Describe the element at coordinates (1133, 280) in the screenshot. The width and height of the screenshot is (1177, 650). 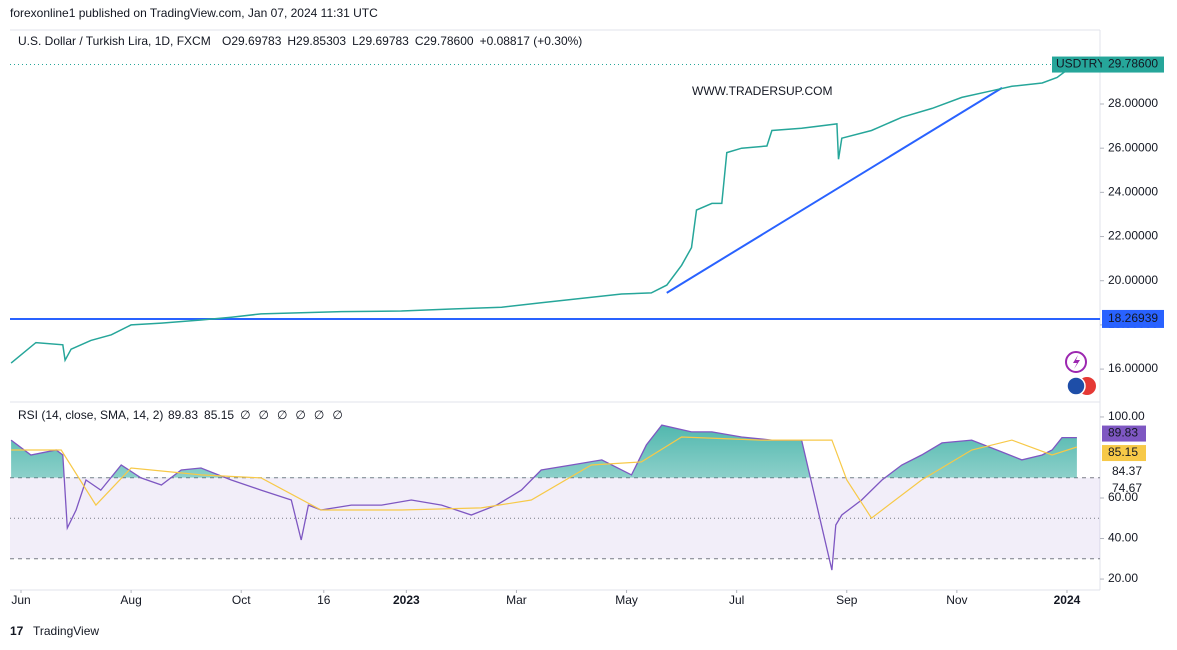
I see `y-tick-label: 20.00000` at that location.